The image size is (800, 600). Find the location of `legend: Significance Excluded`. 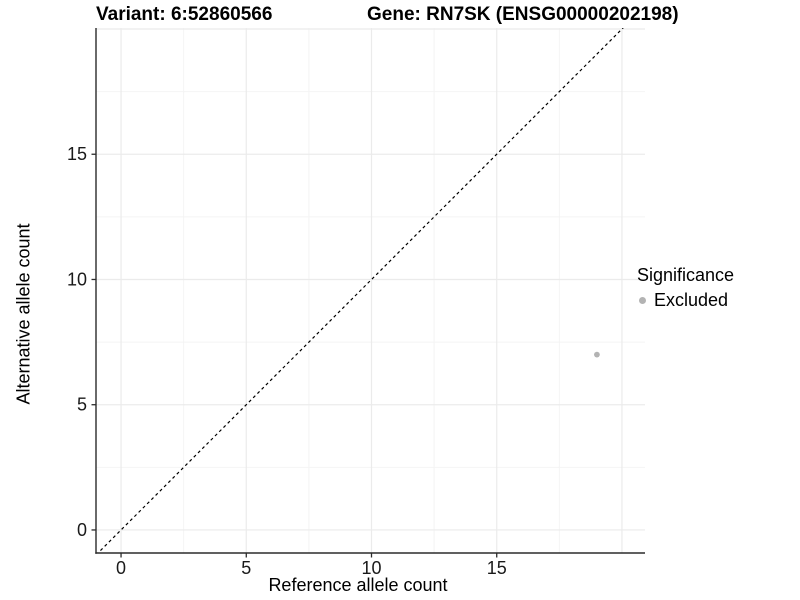

legend: Significance Excluded is located at coordinates (685, 288).